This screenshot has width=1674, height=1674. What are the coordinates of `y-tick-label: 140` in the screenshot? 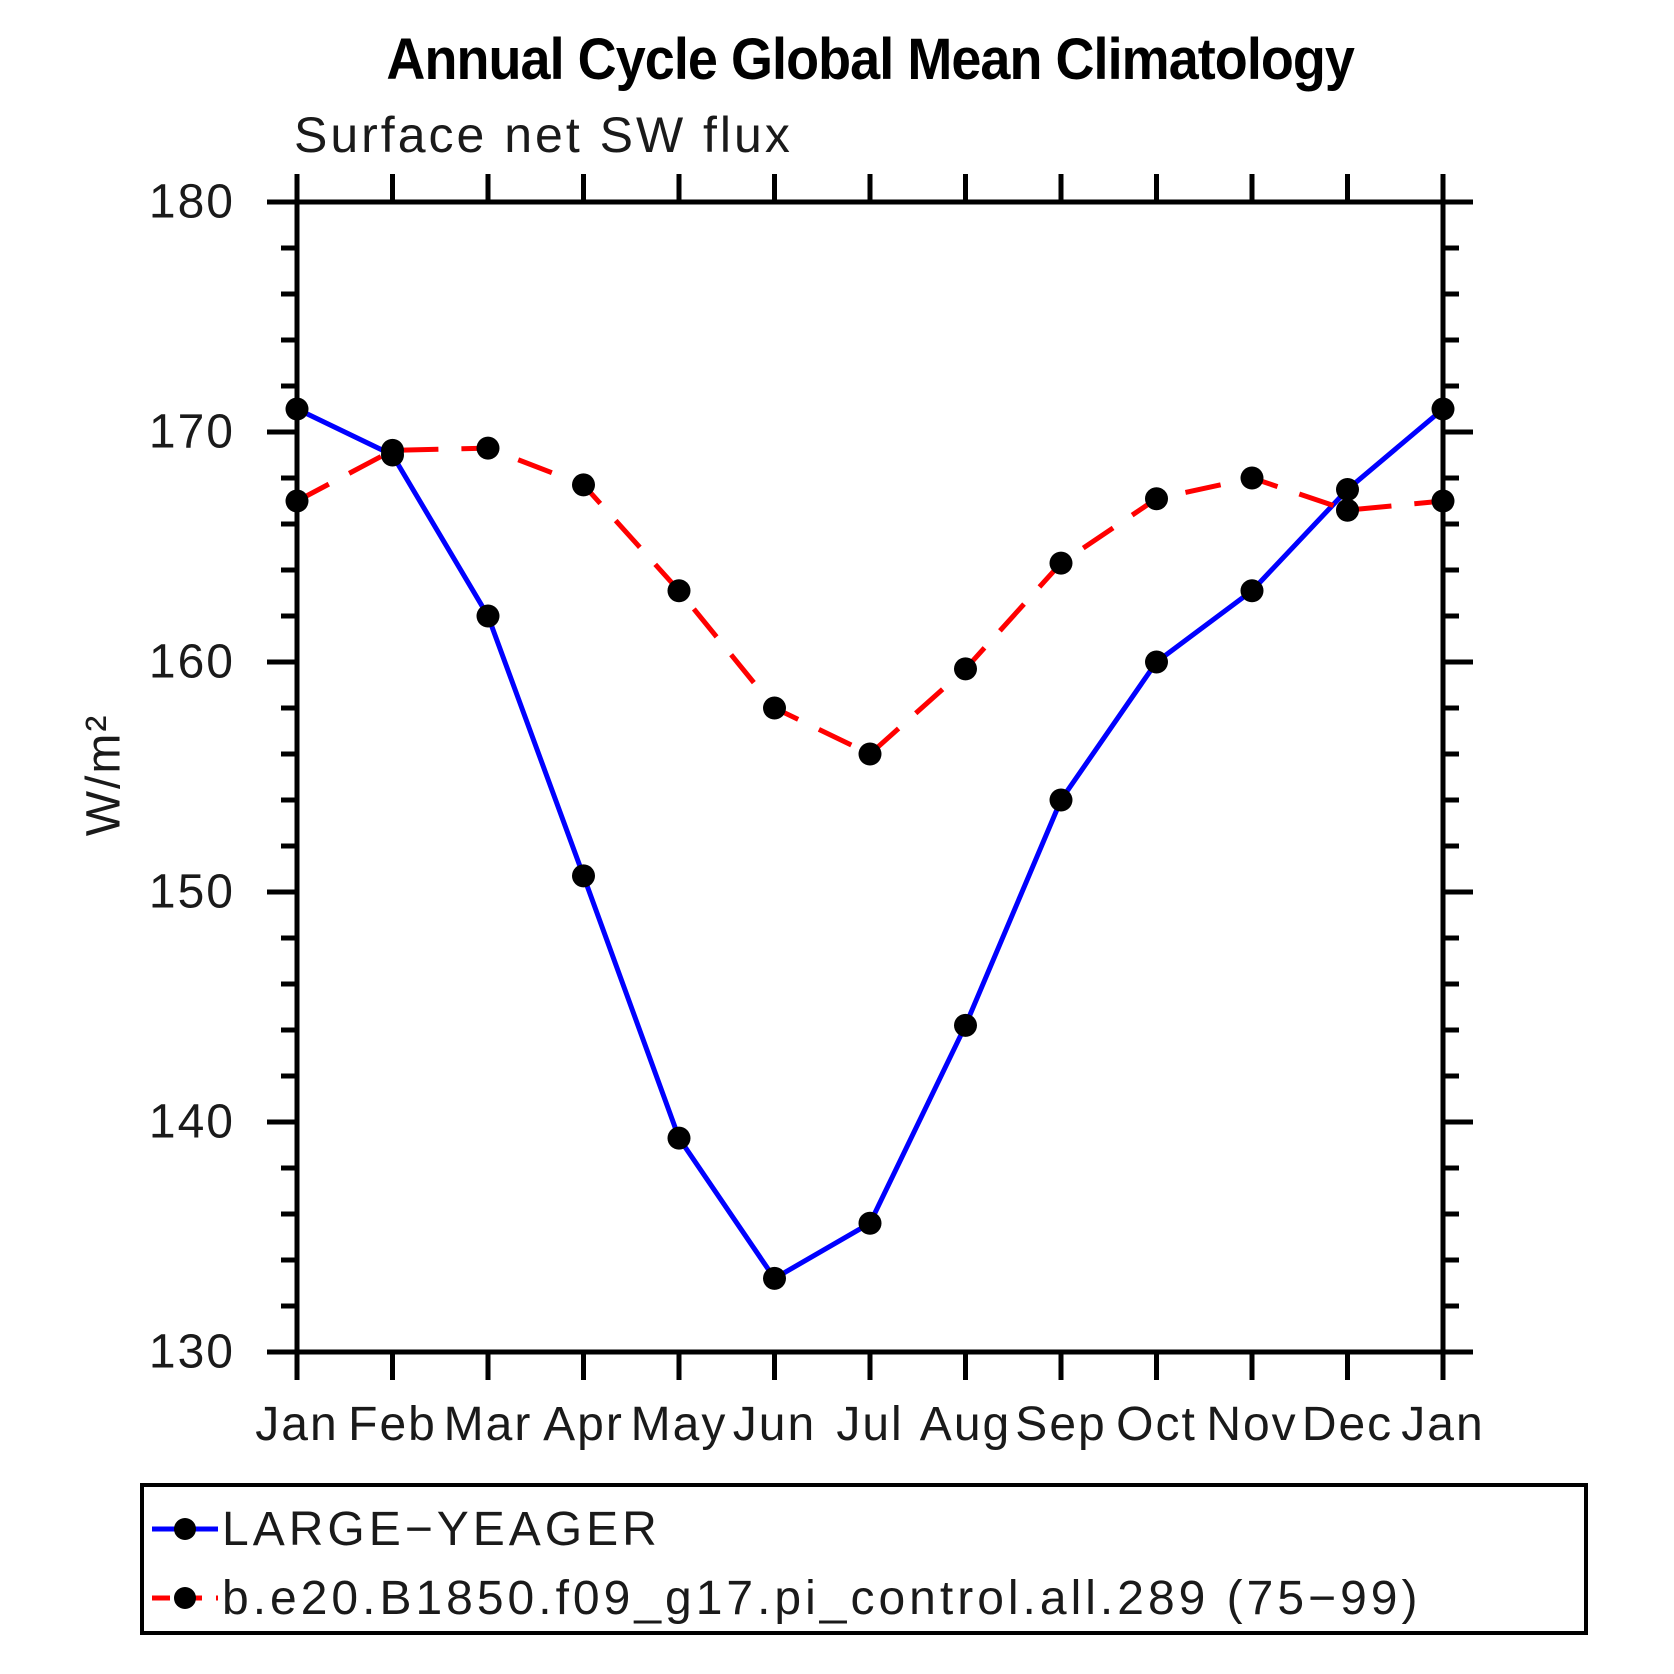 It's located at (192, 1122).